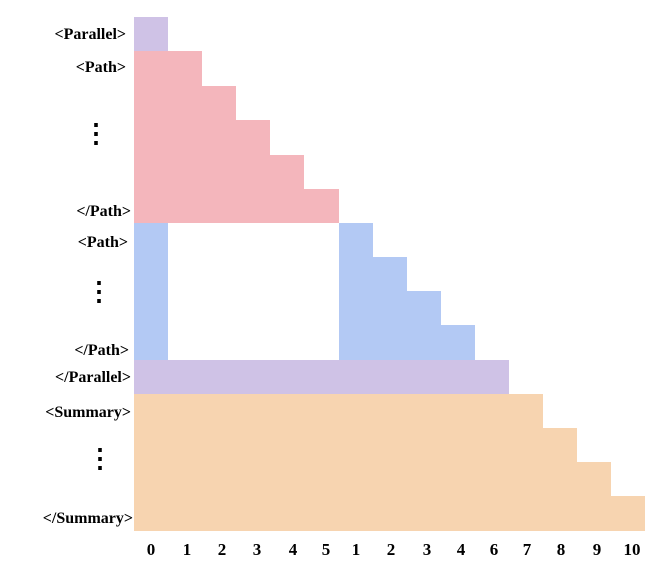  Describe the element at coordinates (151, 34) in the screenshot. I see `parallel-open-block` at that location.